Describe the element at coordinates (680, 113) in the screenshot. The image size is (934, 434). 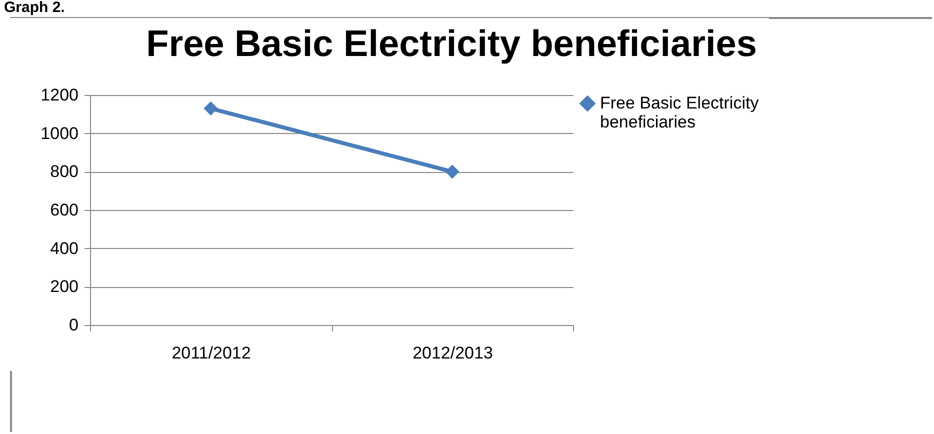
I see `legend-label: Free Basic Electricity beneficiaries` at that location.